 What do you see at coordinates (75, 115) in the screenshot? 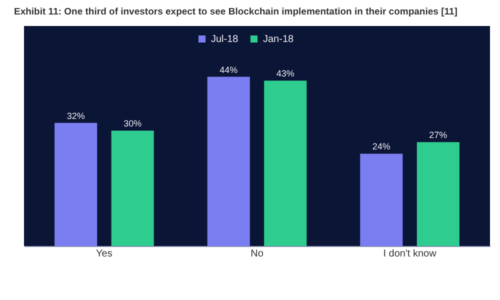
I see `data-label: 32%` at bounding box center [75, 115].